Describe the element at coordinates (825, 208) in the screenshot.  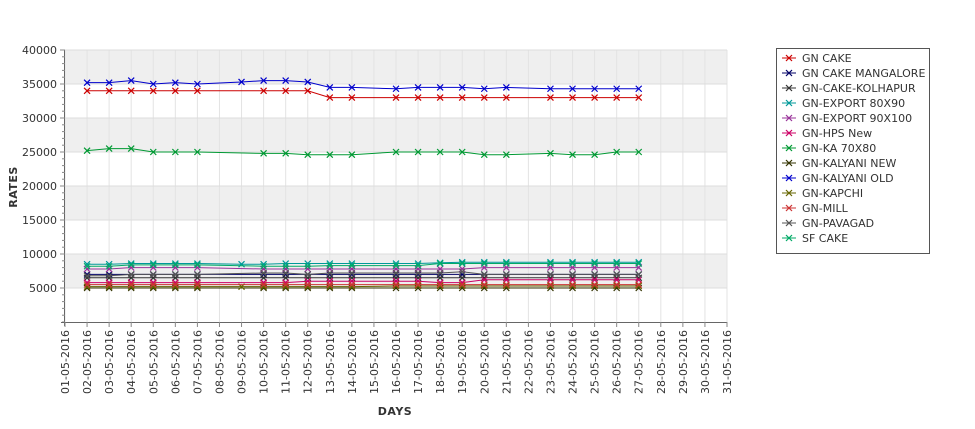
I see `legend-label: GN-MILL` at that location.